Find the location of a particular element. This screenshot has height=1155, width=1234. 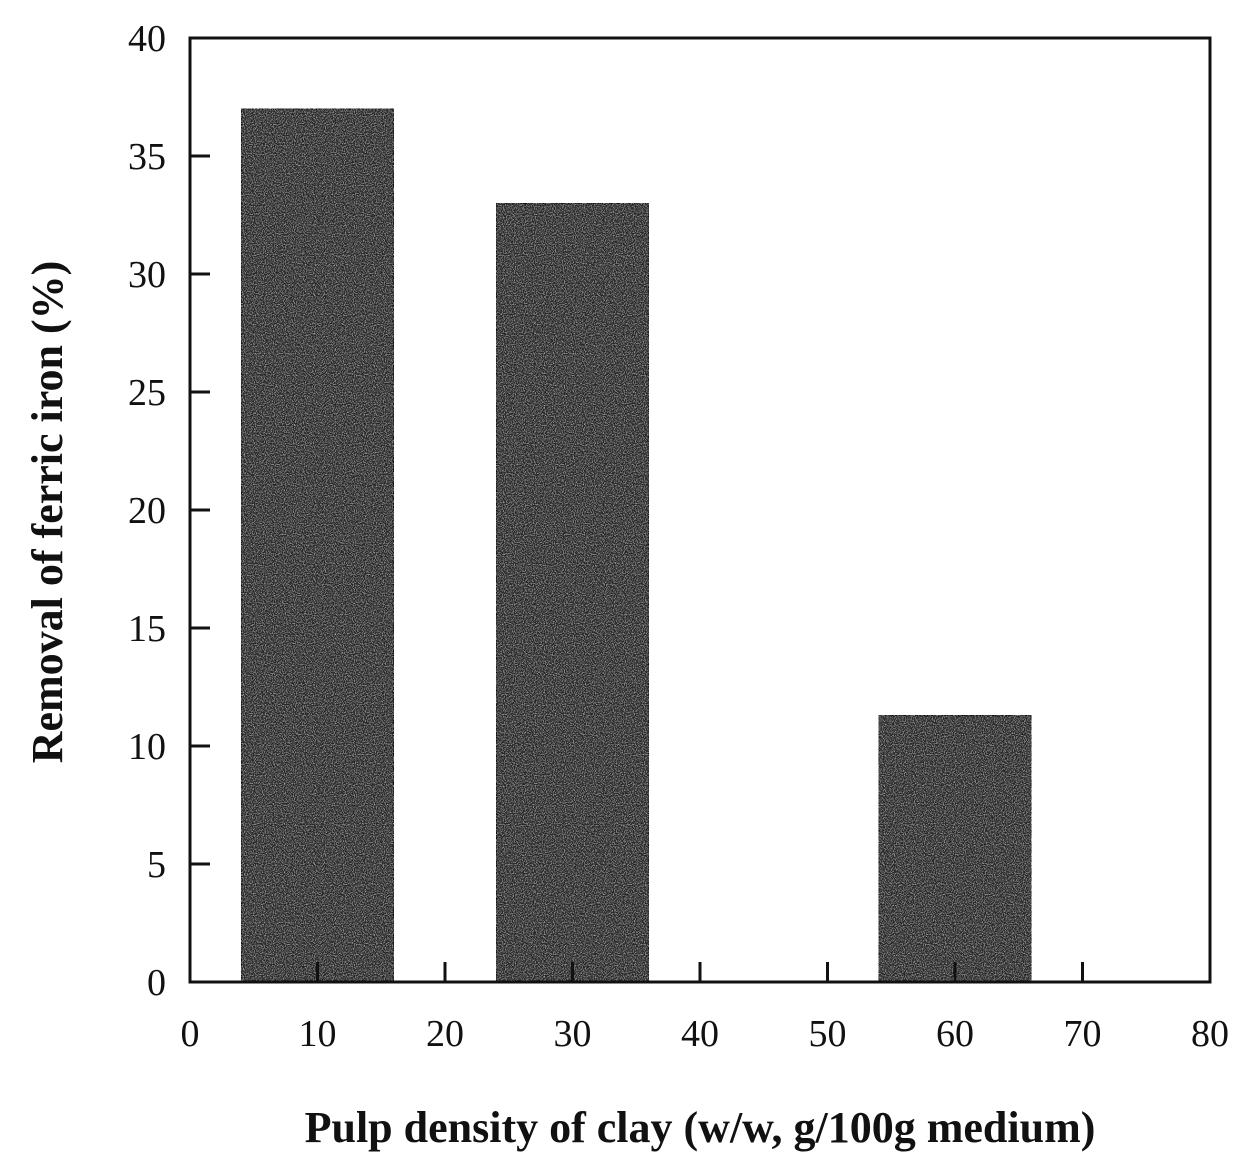

x-tick-label: 80 is located at coordinates (1210, 1034).